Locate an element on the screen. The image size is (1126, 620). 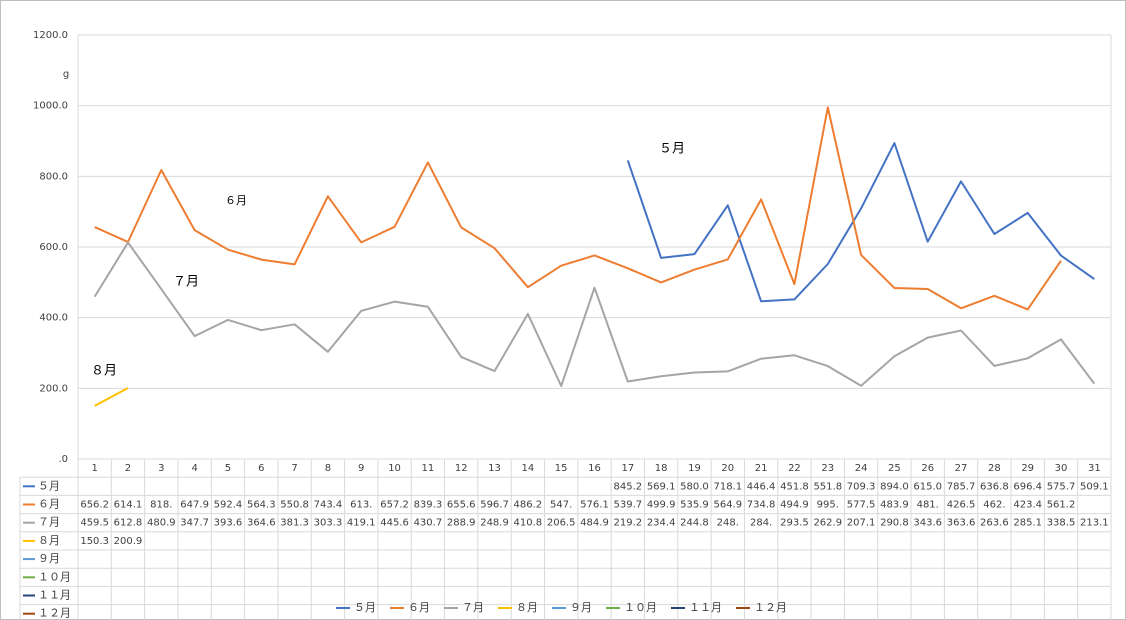
legend-label: ９月 is located at coordinates (49, 558).